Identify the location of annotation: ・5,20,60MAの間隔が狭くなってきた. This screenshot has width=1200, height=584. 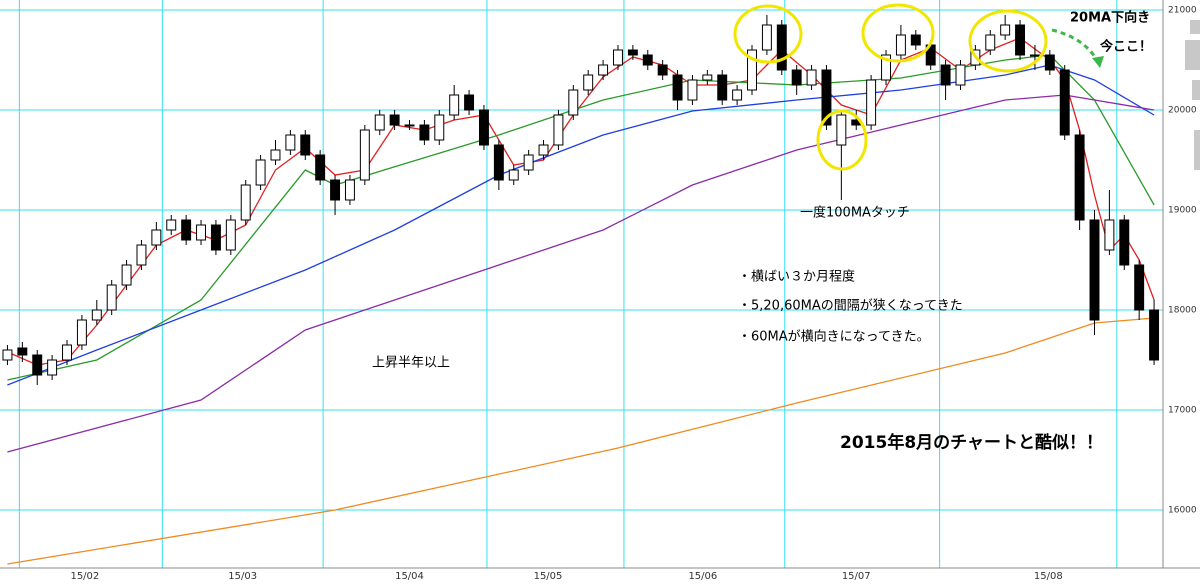
(850, 306).